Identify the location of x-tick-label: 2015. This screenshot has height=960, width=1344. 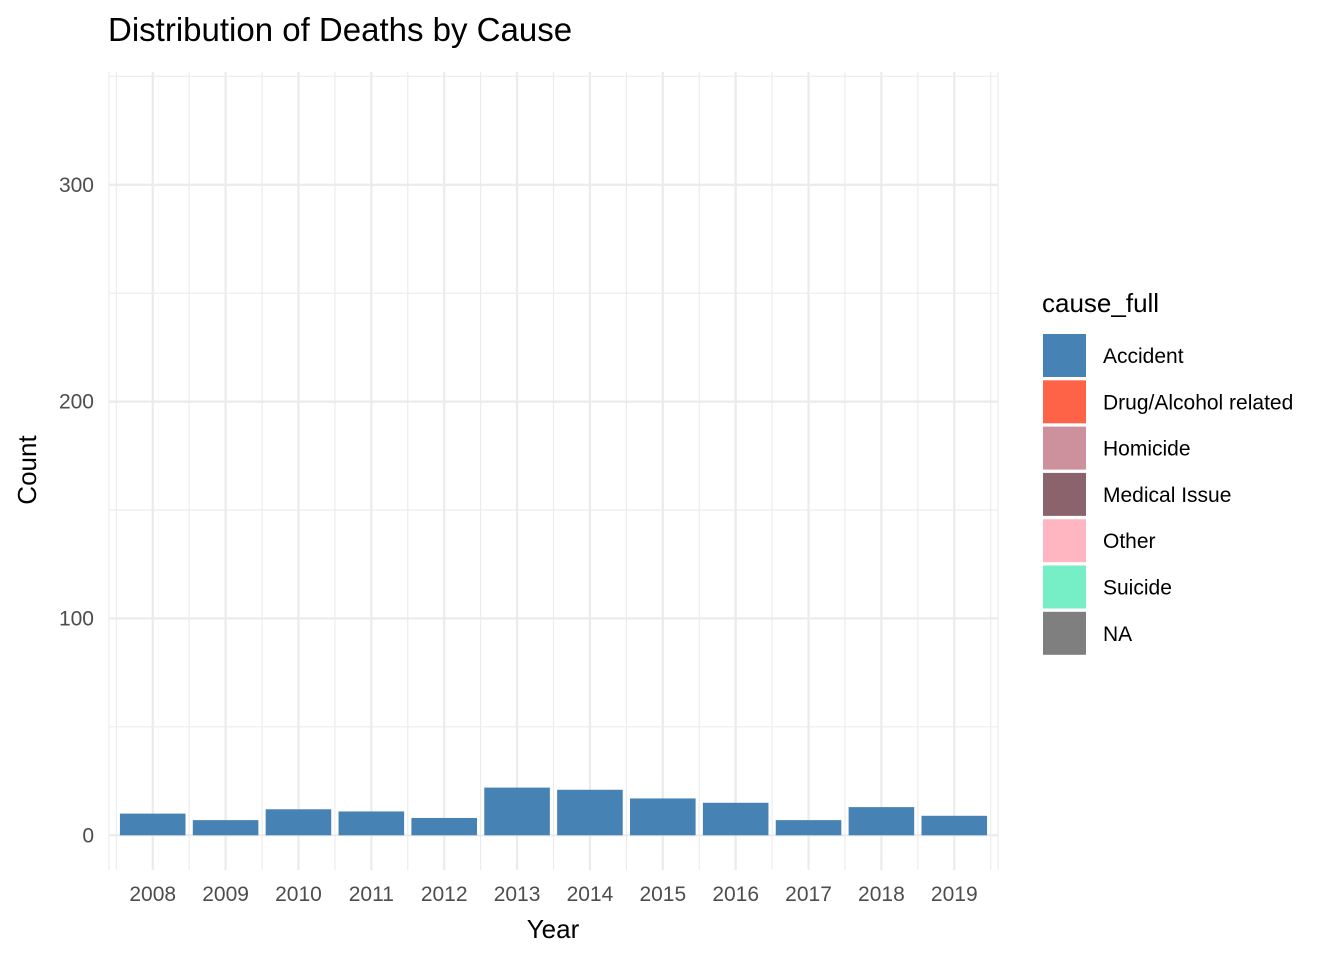
(662, 894).